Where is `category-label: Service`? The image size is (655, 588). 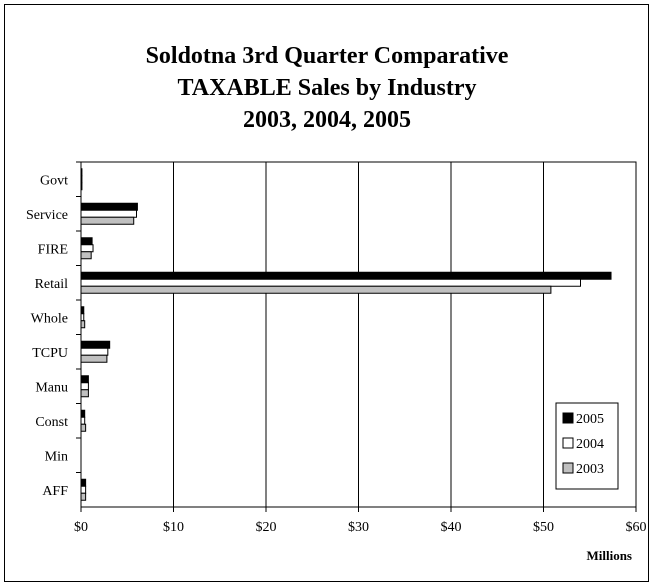
category-label: Service is located at coordinates (47, 215).